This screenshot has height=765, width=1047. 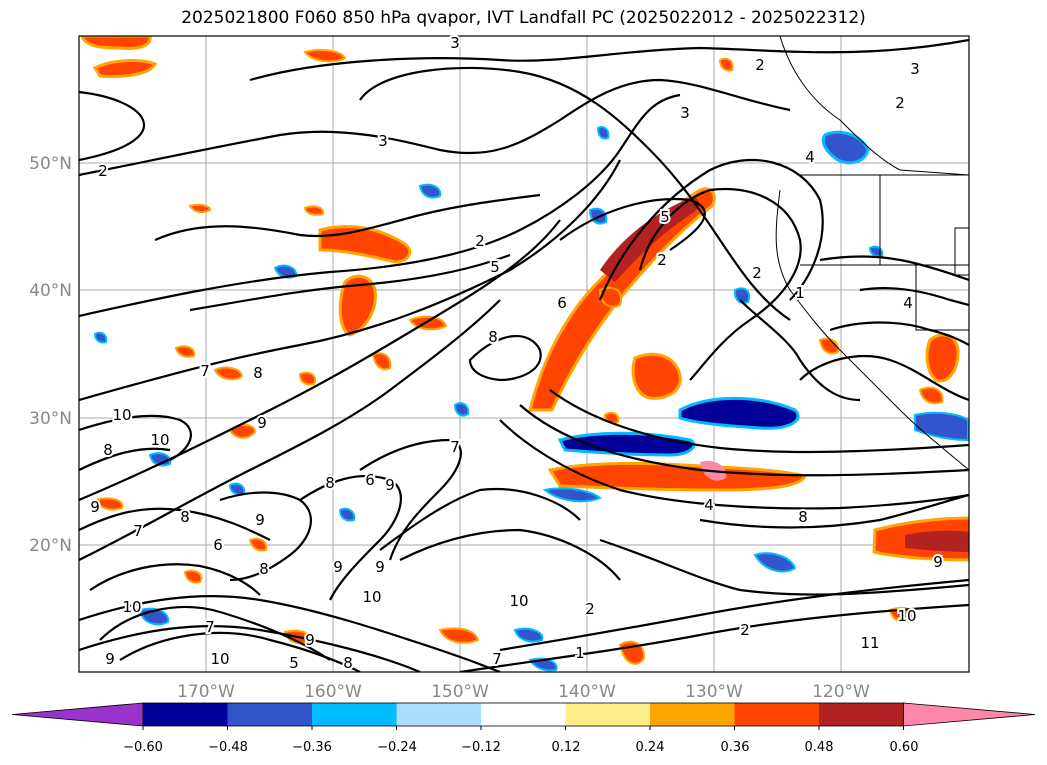 I want to click on colorbar-tick: −0.36, so click(x=312, y=747).